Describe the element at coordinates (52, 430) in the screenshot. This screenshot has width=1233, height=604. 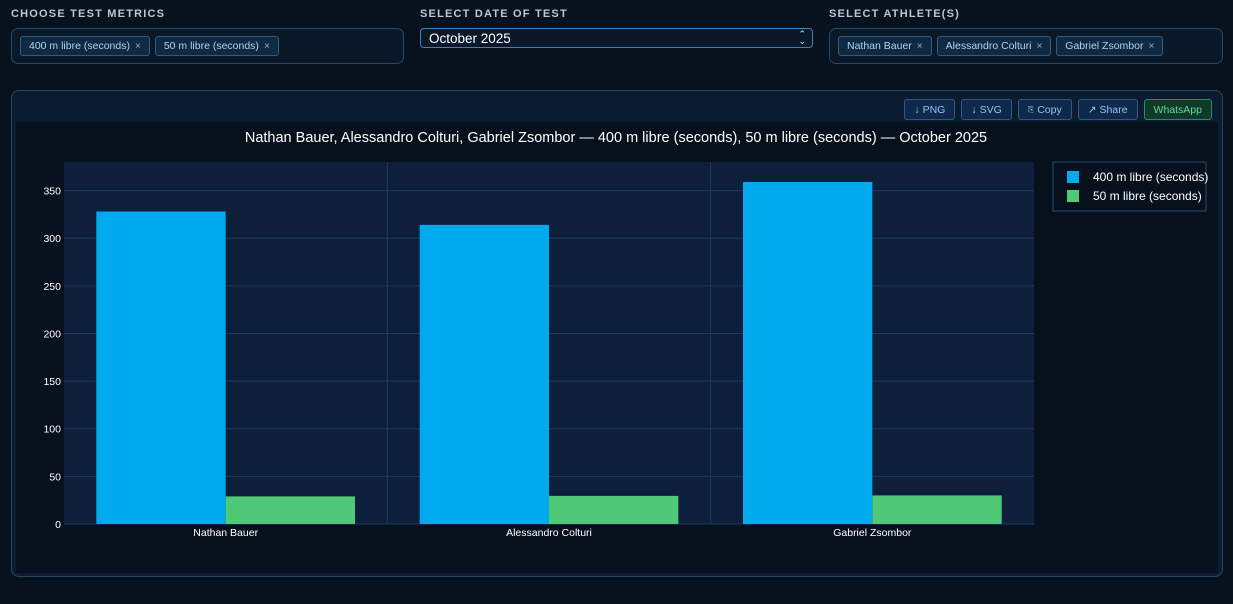
I see `y-tick-label: 100` at that location.